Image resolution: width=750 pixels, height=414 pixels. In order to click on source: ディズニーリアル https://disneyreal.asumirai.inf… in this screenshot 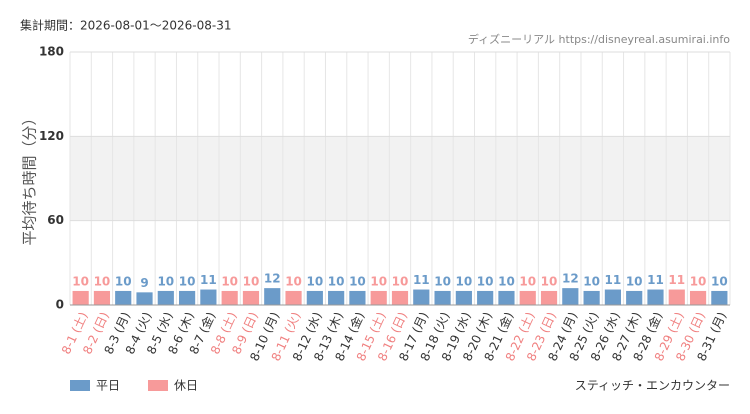, I will do `click(599, 39)`.